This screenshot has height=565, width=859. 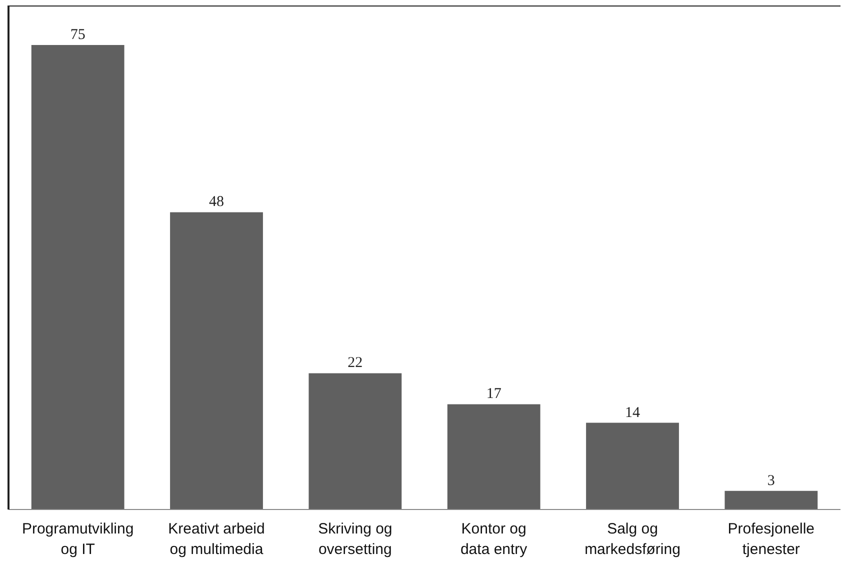 What do you see at coordinates (771, 539) in the screenshot?
I see `x-tick-label: Profesjonelle tjenester` at bounding box center [771, 539].